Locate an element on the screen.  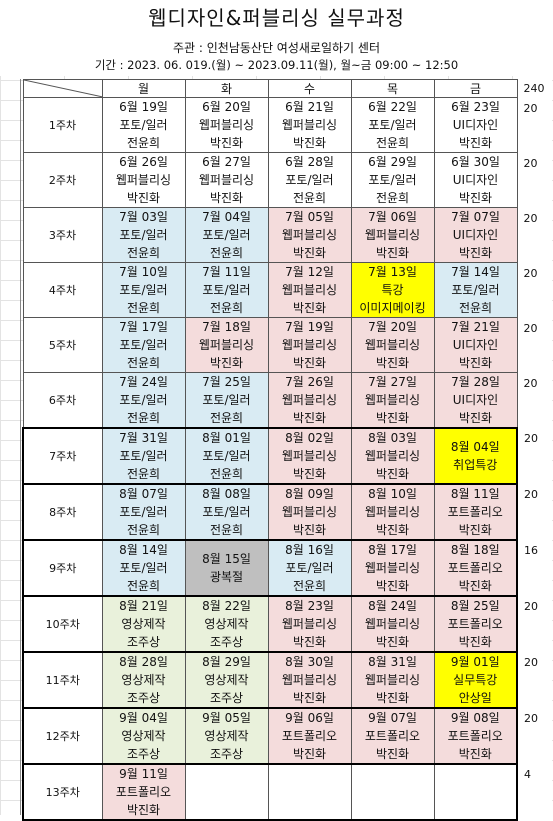
schedule-cell: 8월 25일 포트폴리오 박진화 is located at coordinates (475, 624).